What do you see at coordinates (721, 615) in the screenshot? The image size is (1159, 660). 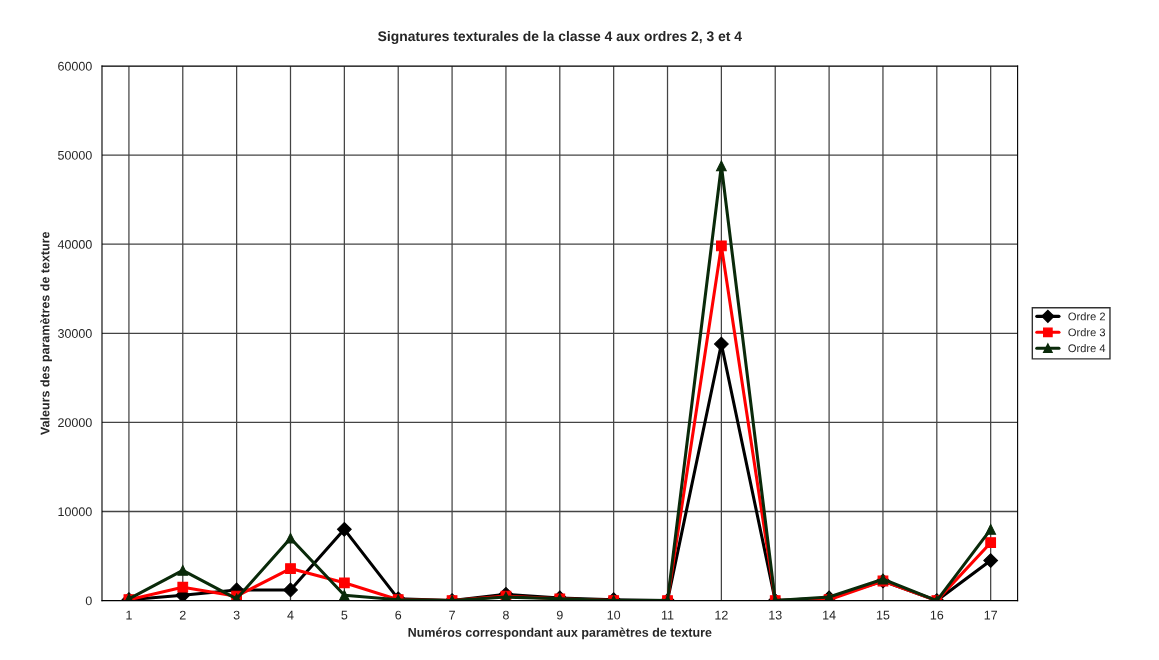 I see `x-tick-label: 12` at bounding box center [721, 615].